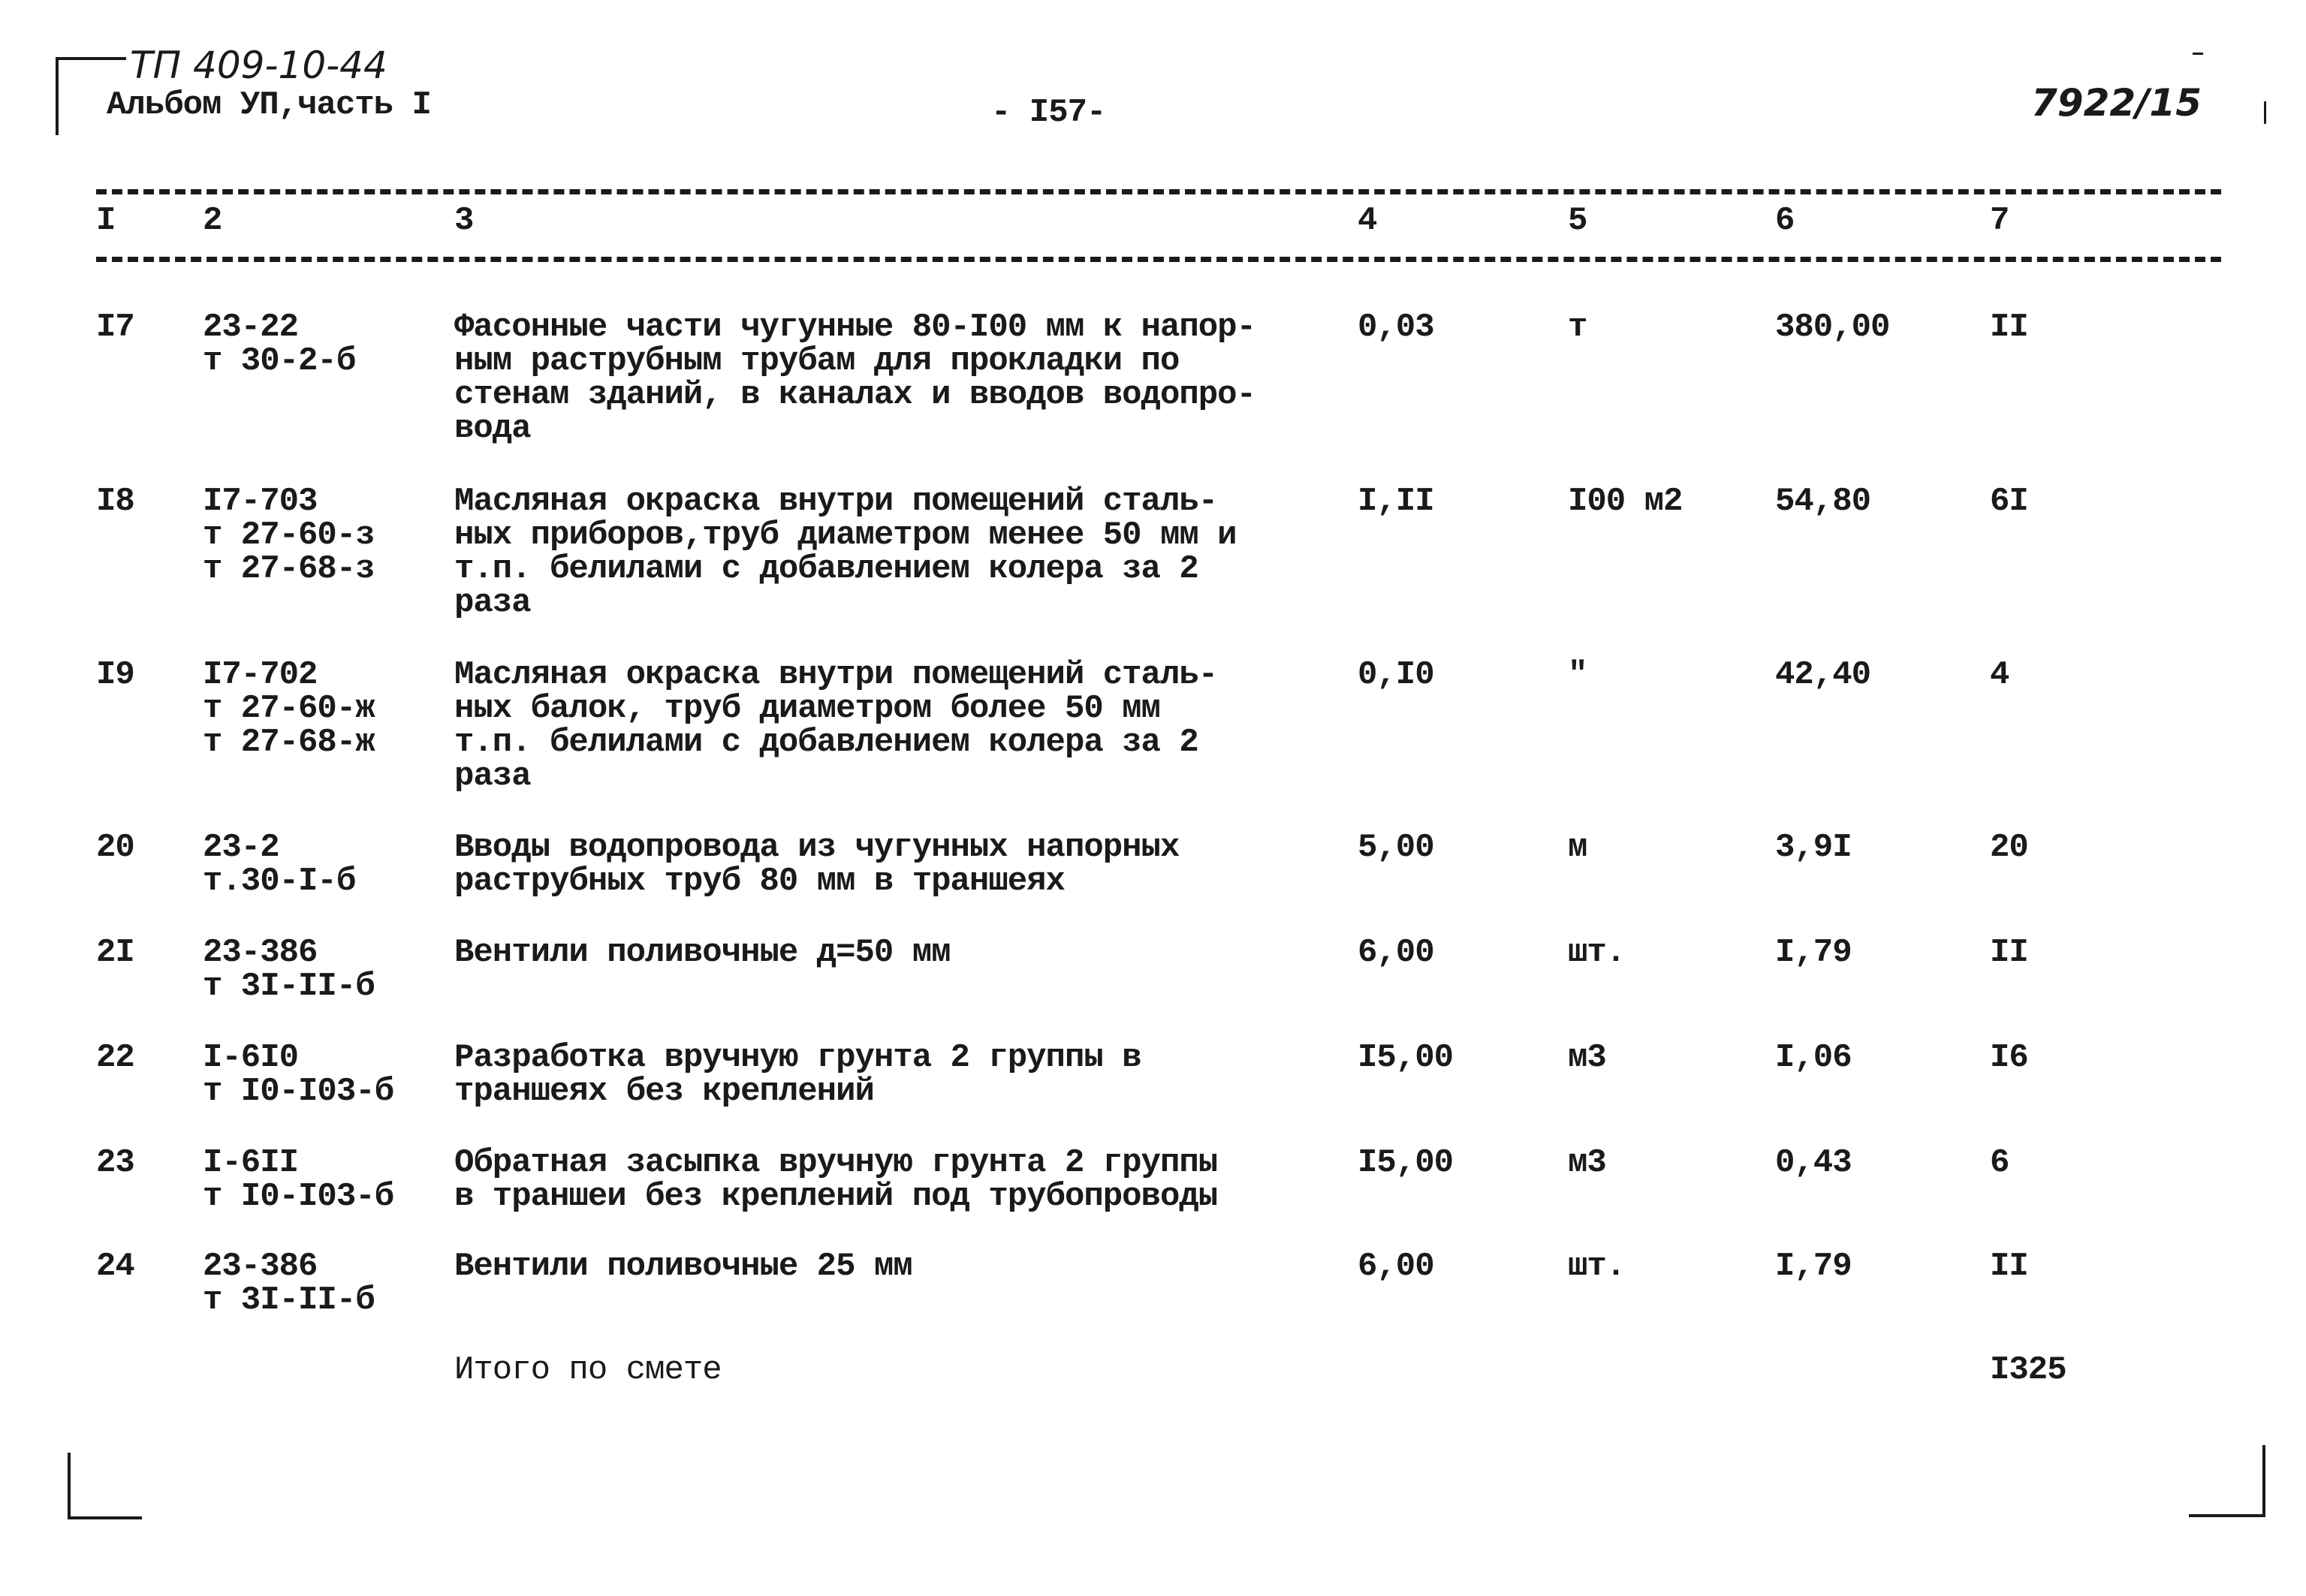 This screenshot has width=2306, height=1596. Describe the element at coordinates (1577, 675) in the screenshot. I see `unit: "` at that location.